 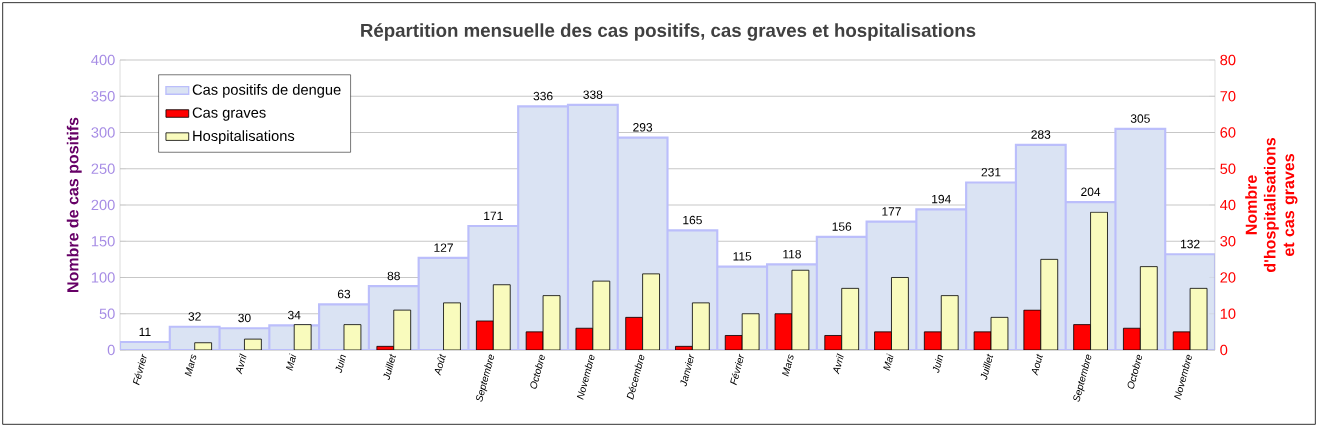 I want to click on y2-tick-label: 70, so click(x=1228, y=96).